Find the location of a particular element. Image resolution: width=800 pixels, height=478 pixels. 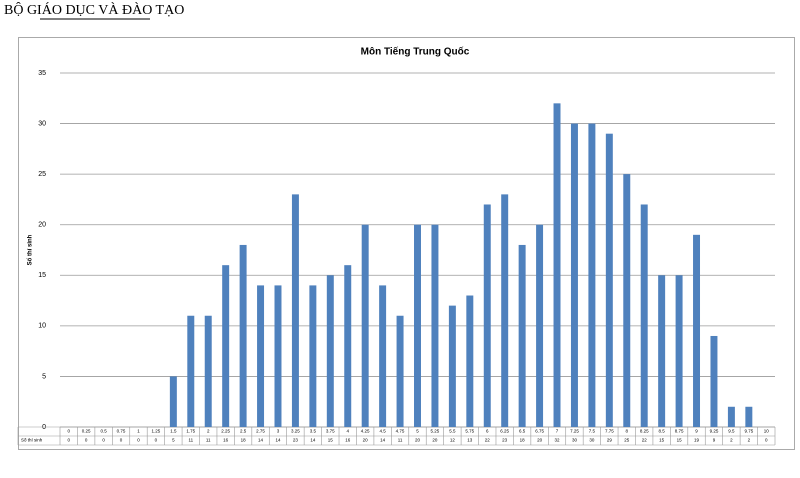

table-value: 13 is located at coordinates (470, 440).